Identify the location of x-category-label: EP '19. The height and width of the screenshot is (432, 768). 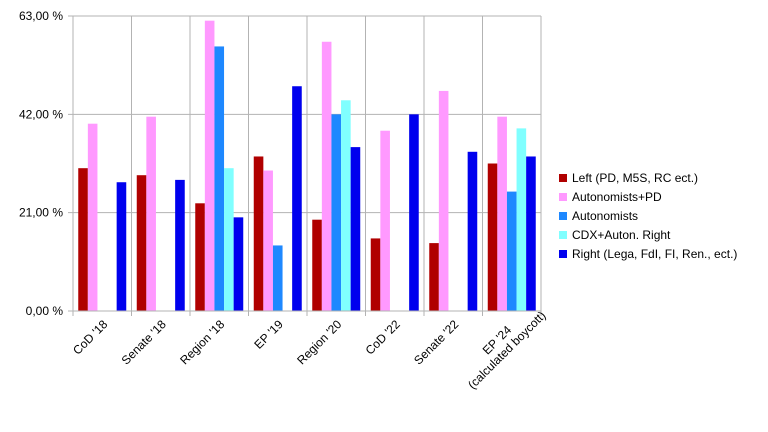
(268, 334).